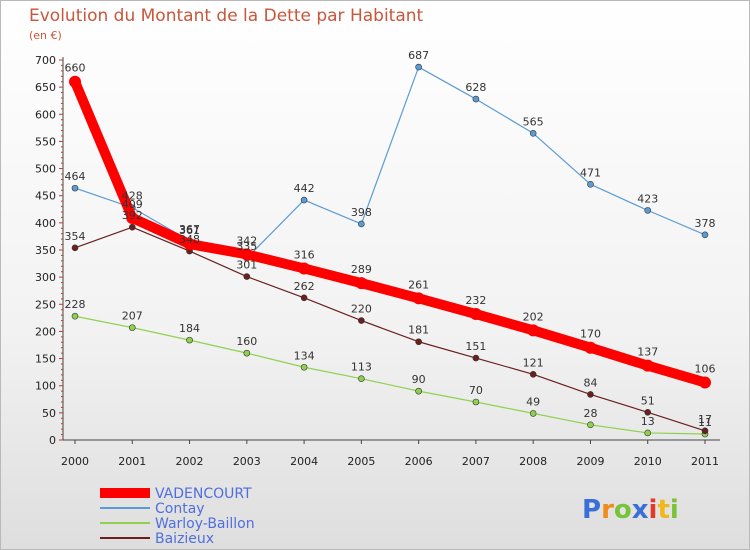 The width and height of the screenshot is (750, 550). Describe the element at coordinates (75, 304) in the screenshot. I see `data-label: 228` at that location.